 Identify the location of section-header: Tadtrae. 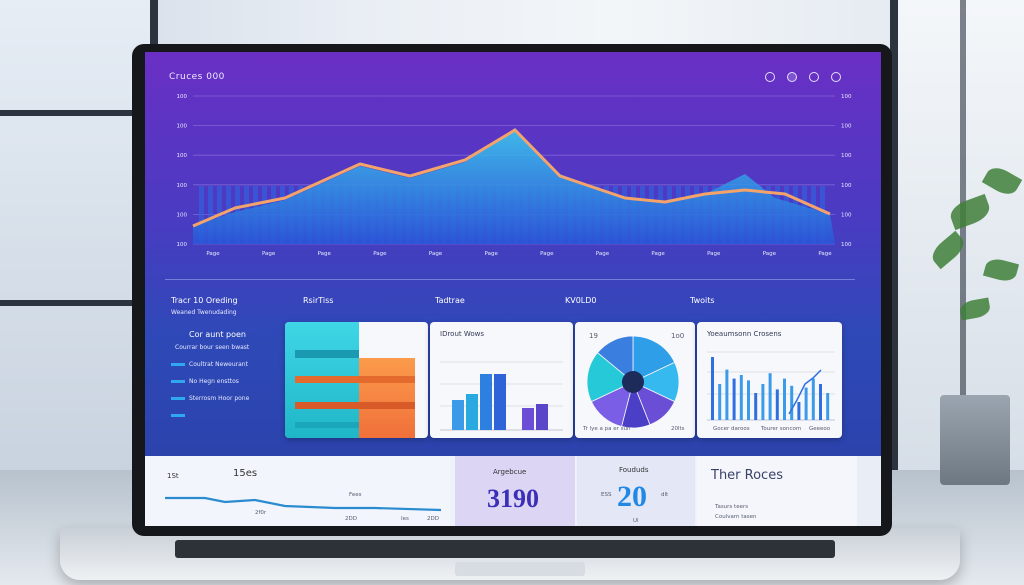
(450, 300).